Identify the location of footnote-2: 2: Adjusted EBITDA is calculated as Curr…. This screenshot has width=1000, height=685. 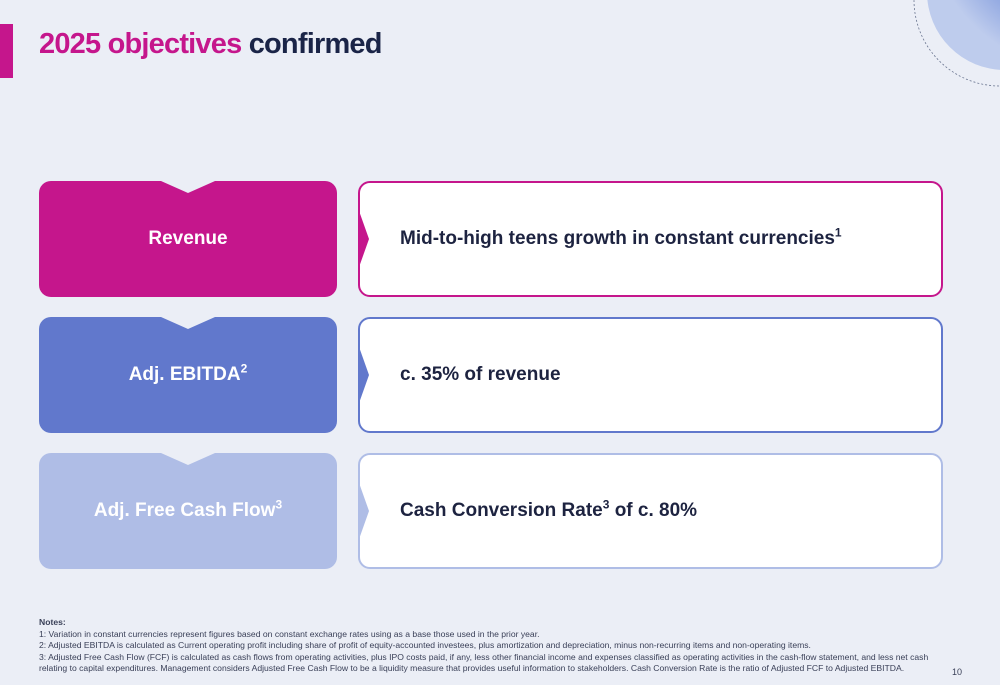
(425, 645).